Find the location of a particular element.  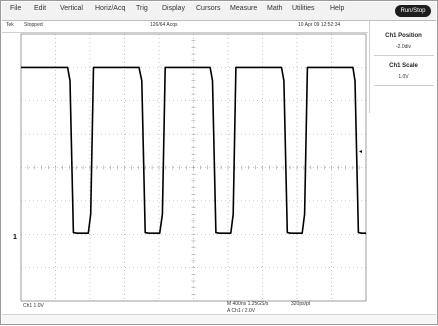

bottom-bar is located at coordinates (219, 319).